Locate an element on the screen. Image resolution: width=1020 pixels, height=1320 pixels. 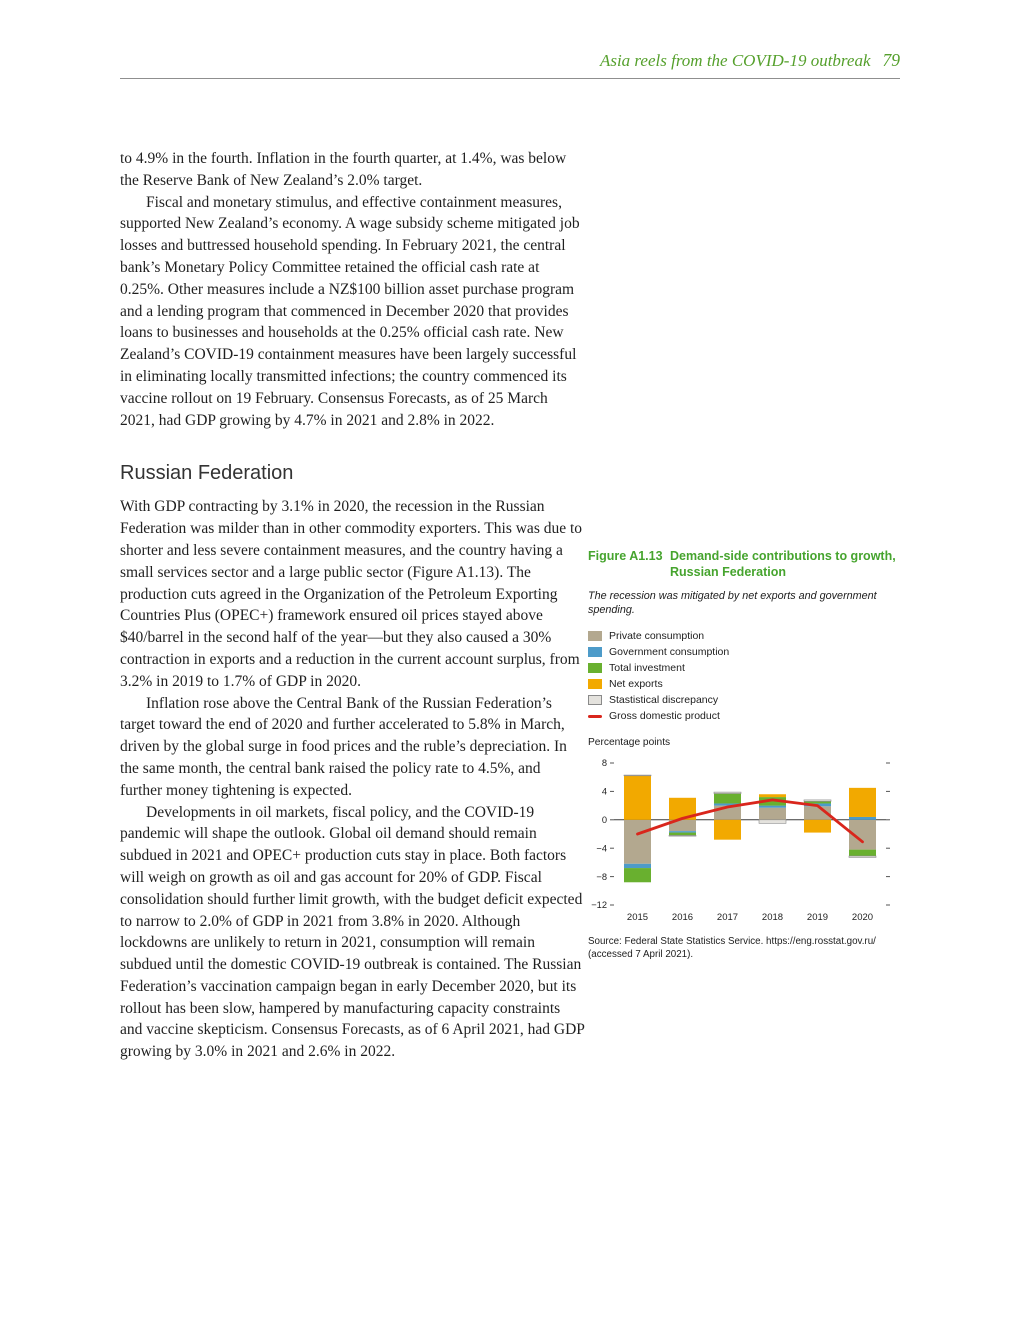
stacked-bar-chart: 8 4 0 −4 −8 −12 2015 2016 2017 2018 2019 2020 is located at coordinates (745, 841).